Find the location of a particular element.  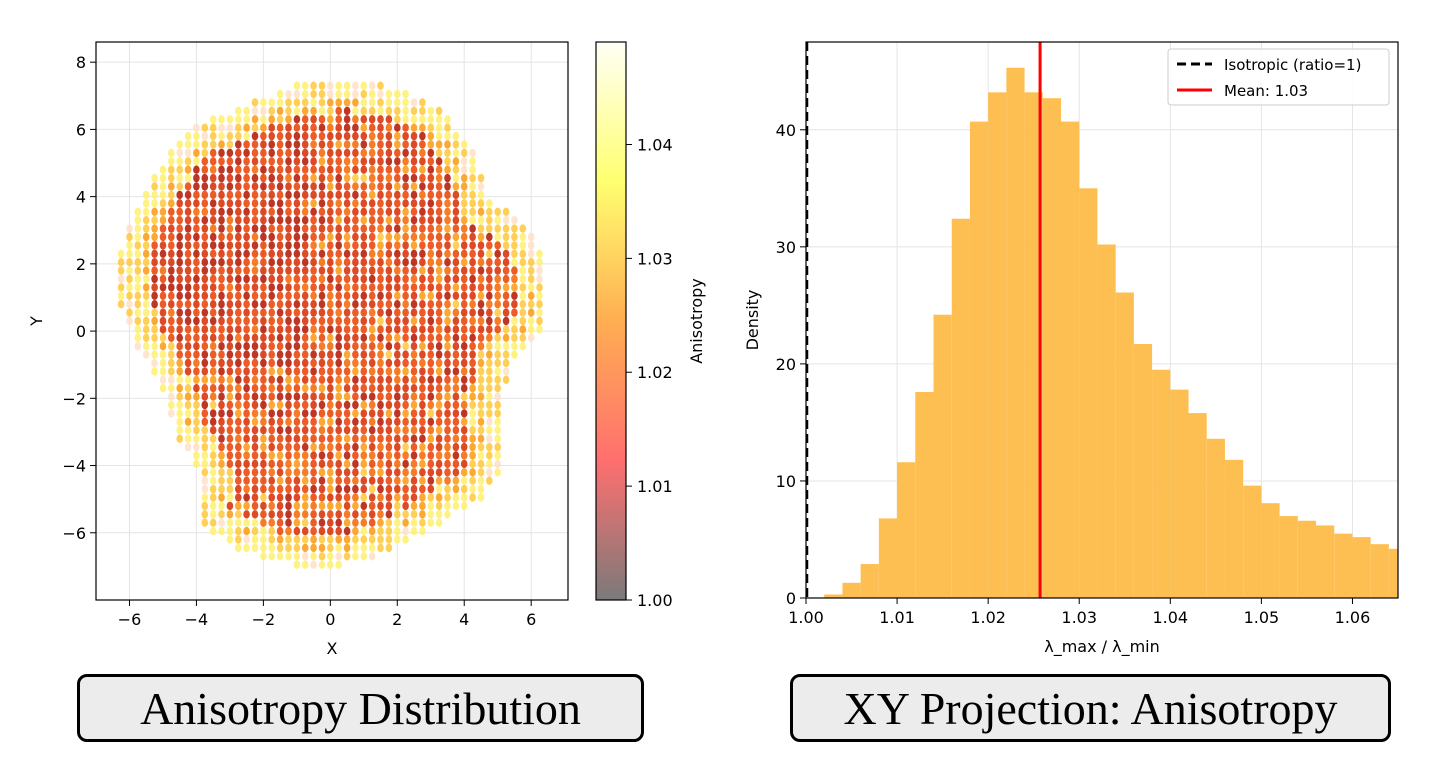

histogram-bar is located at coordinates (1197, 505).